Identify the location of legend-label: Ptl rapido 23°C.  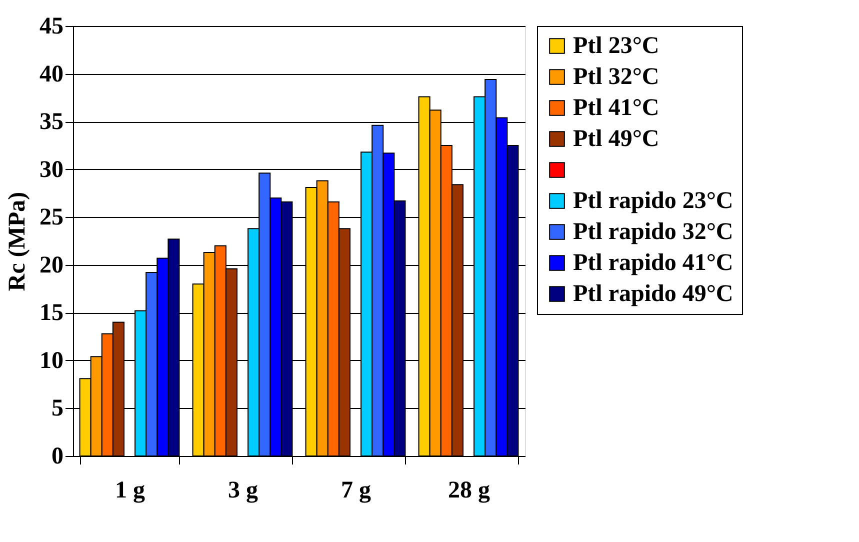
(653, 201).